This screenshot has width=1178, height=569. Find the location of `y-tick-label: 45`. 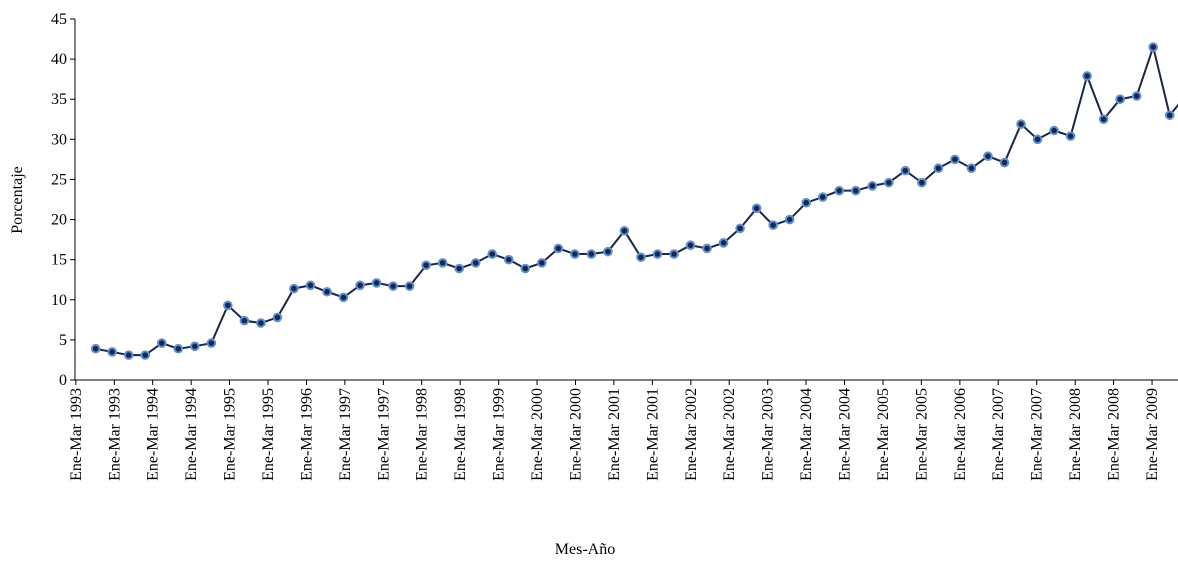

y-tick-label: 45 is located at coordinates (59, 19).